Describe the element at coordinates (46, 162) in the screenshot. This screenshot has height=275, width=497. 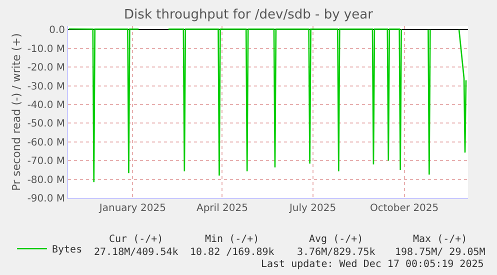
I see `y-tick-label: -70.0 M` at that location.